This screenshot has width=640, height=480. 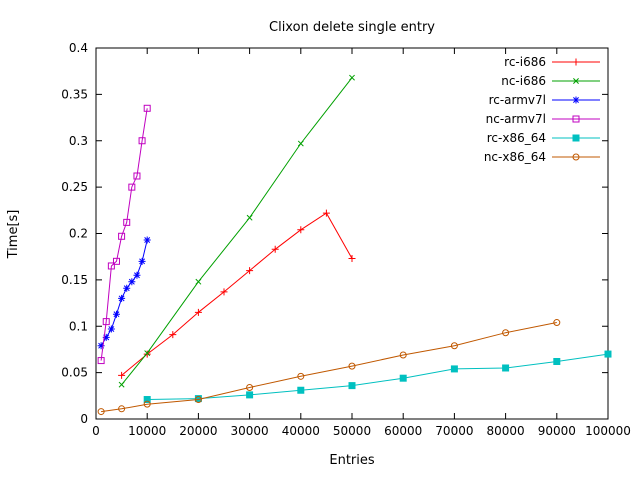 What do you see at coordinates (74, 373) in the screenshot?
I see `y-tick-label: 0.05` at bounding box center [74, 373].